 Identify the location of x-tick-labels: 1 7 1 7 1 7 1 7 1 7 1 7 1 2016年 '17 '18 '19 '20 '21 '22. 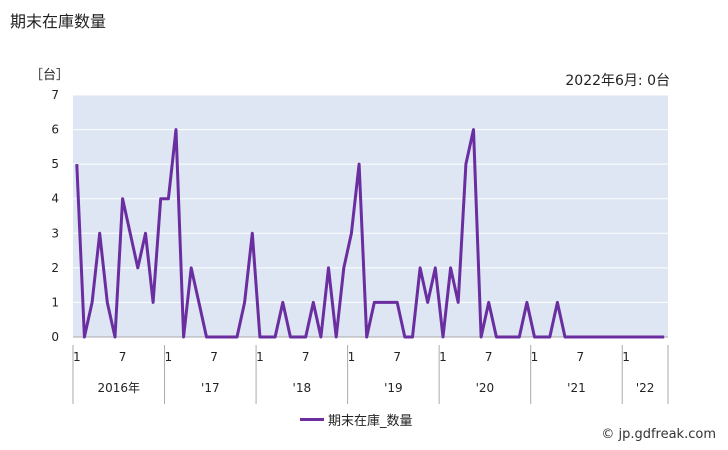
(363, 372).